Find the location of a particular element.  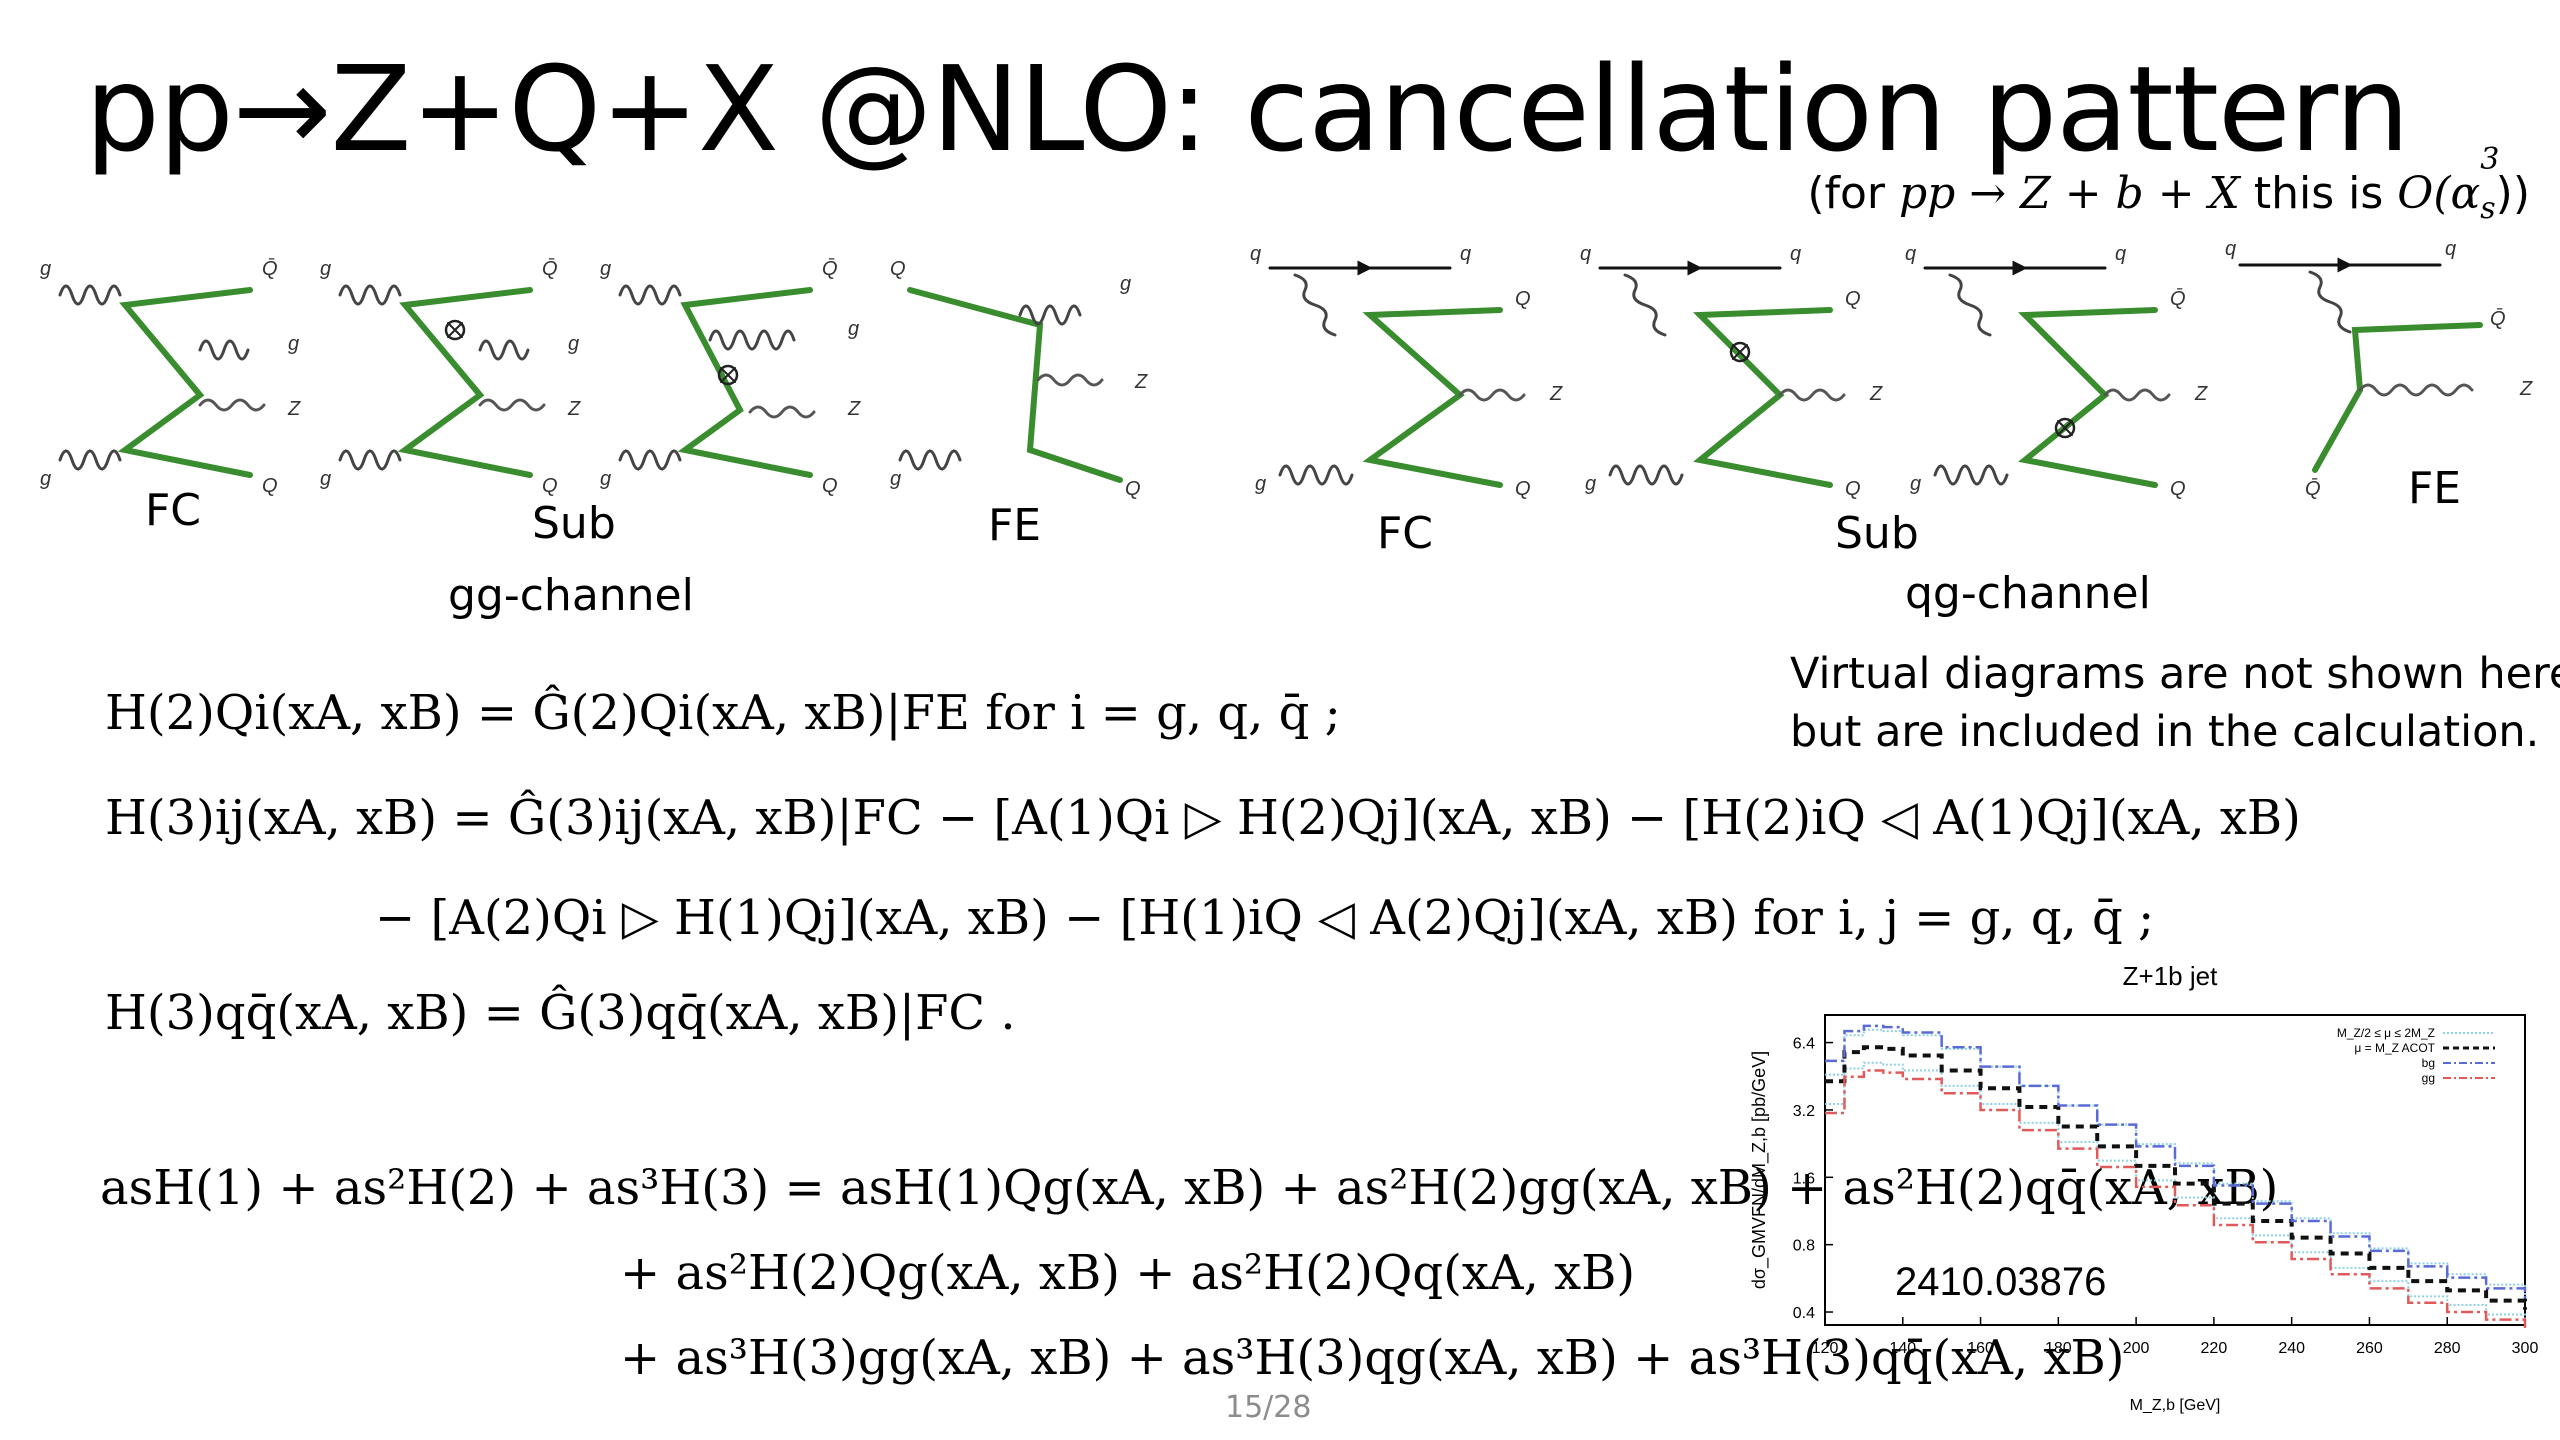

legend-label: bg is located at coordinates (2428, 1063).